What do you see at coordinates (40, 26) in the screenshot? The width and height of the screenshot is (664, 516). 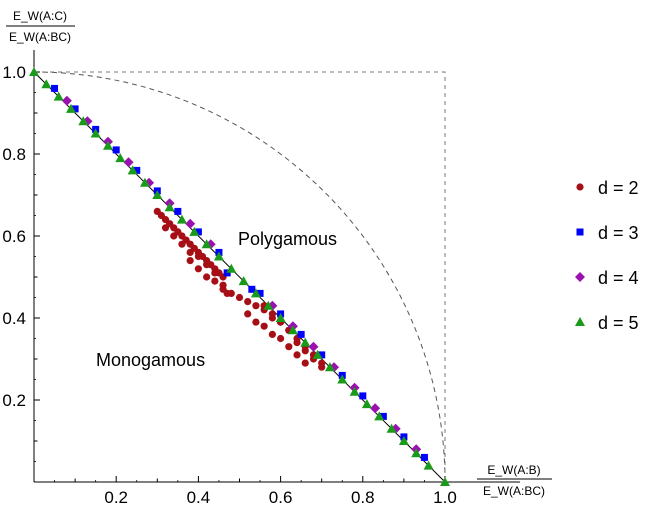 I see `y-axis-title: E_W(A:C) E_W(A:BC)` at bounding box center [40, 26].